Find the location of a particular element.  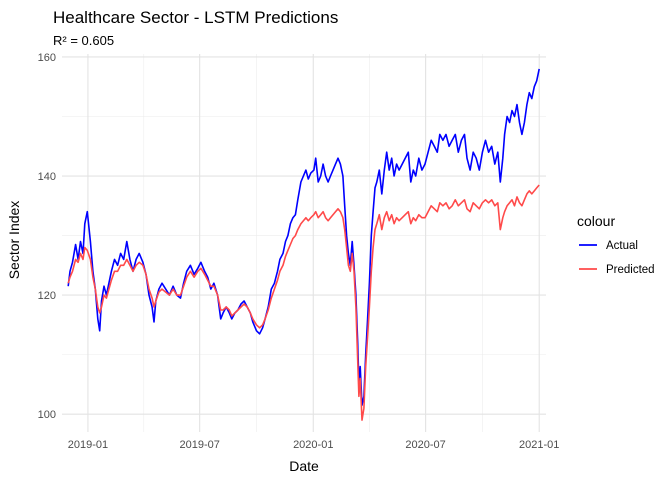

chart-title: Healthcare Sector - LSTM Predictions is located at coordinates (195, 17).